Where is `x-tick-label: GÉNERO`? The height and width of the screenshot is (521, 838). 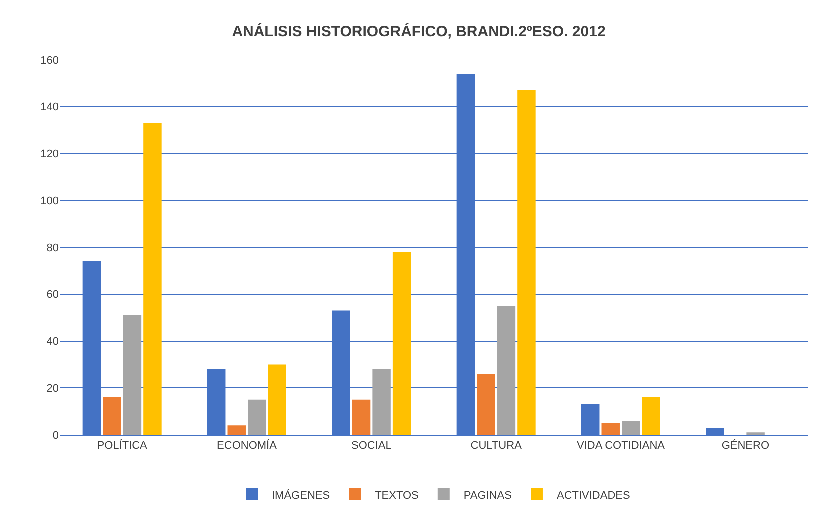
x-tick-label: GÉNERO is located at coordinates (746, 445).